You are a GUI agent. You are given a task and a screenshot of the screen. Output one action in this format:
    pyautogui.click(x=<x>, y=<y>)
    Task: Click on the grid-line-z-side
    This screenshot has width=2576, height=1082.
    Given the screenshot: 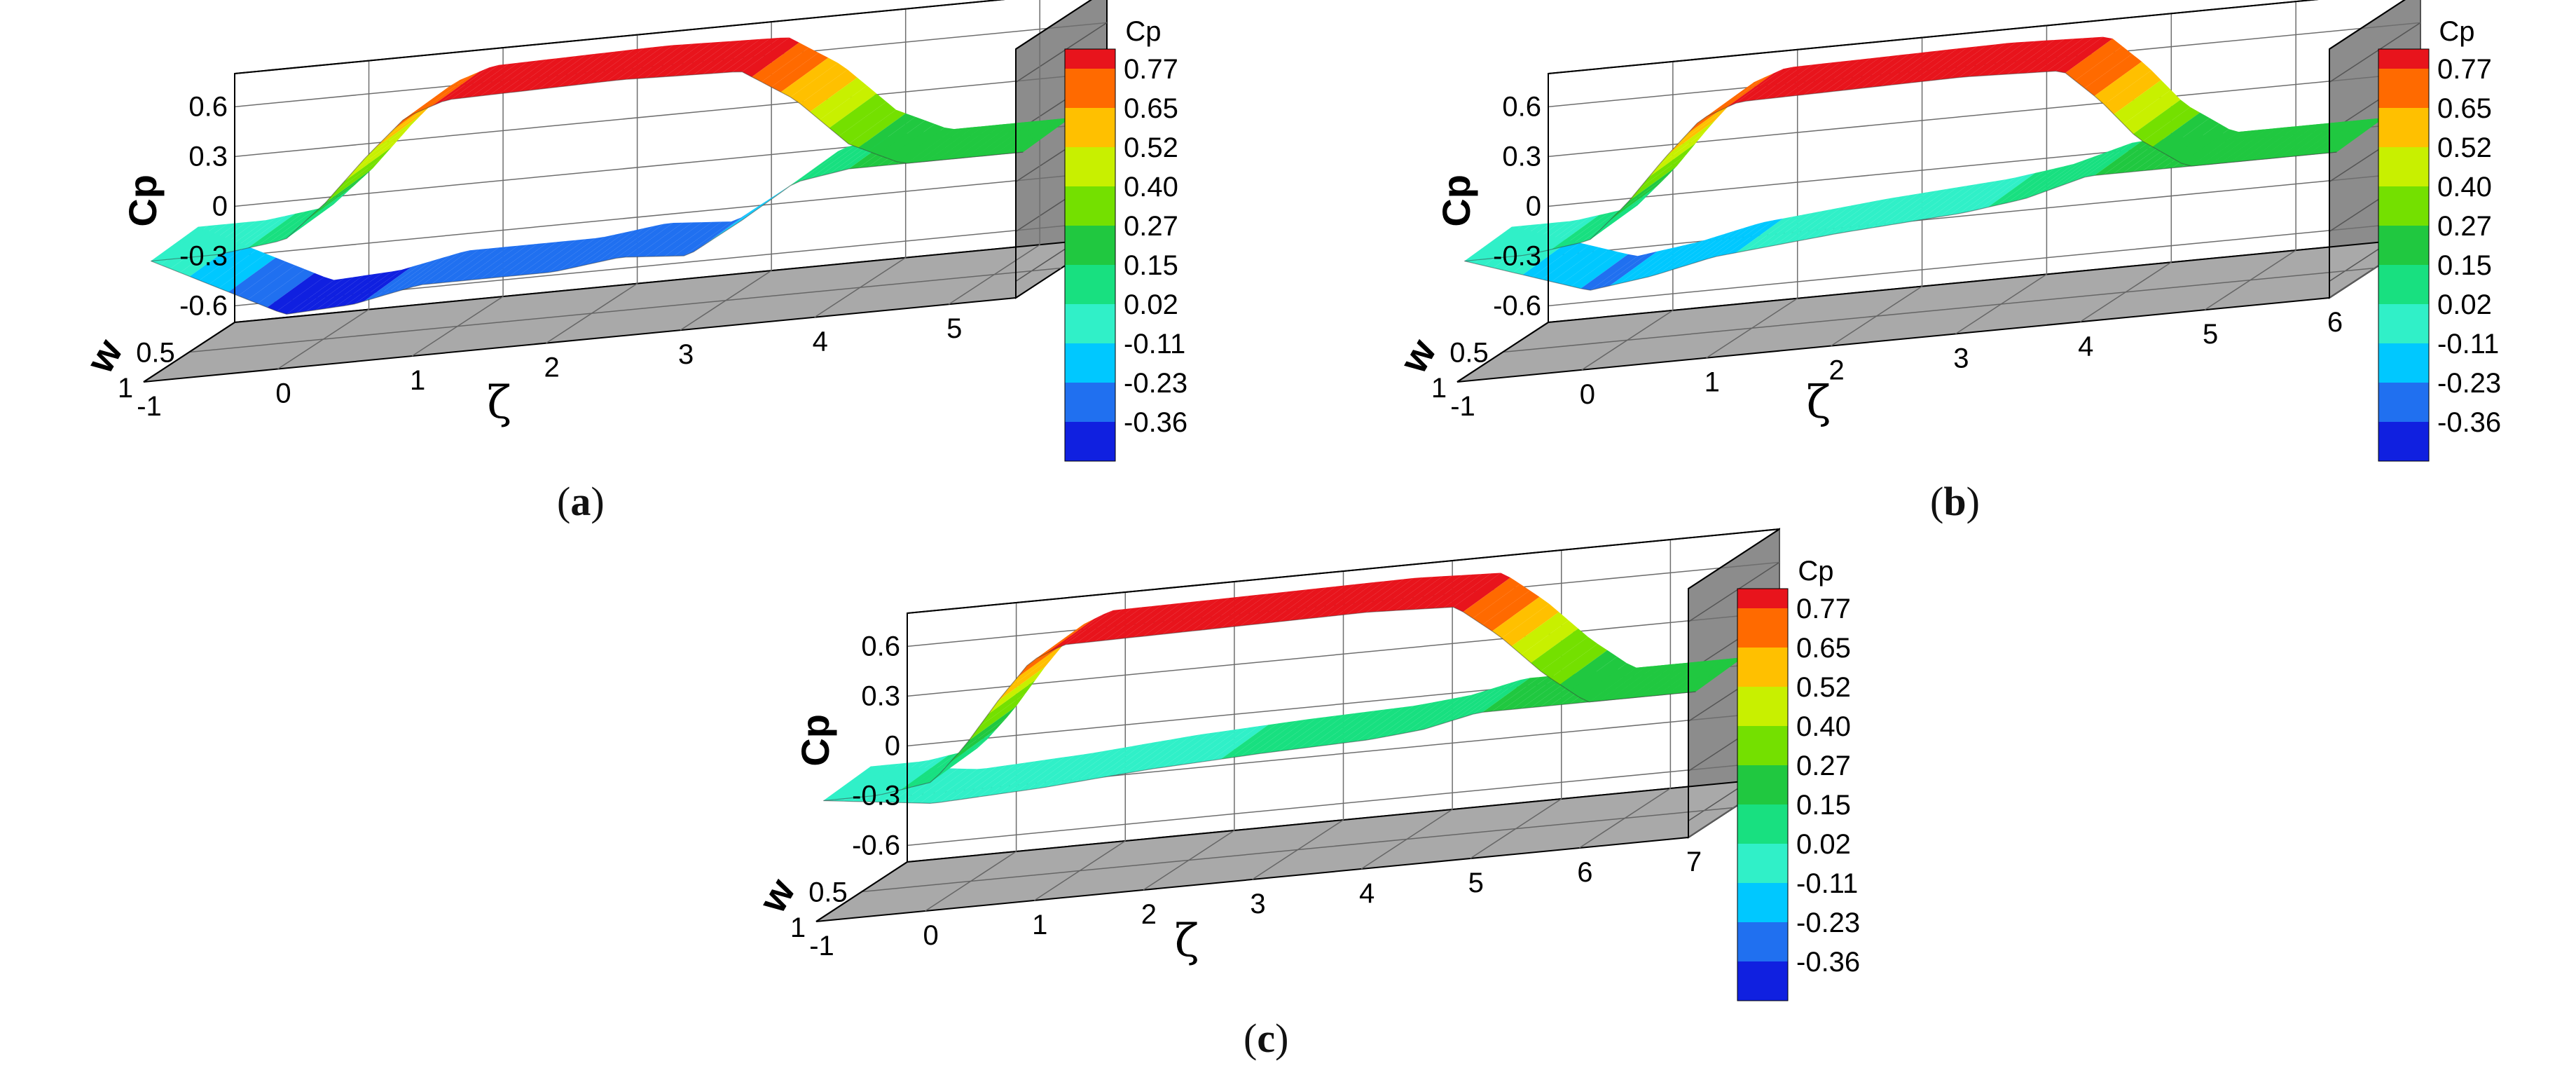 What is the action you would take?
    pyautogui.click(x=1734, y=592)
    